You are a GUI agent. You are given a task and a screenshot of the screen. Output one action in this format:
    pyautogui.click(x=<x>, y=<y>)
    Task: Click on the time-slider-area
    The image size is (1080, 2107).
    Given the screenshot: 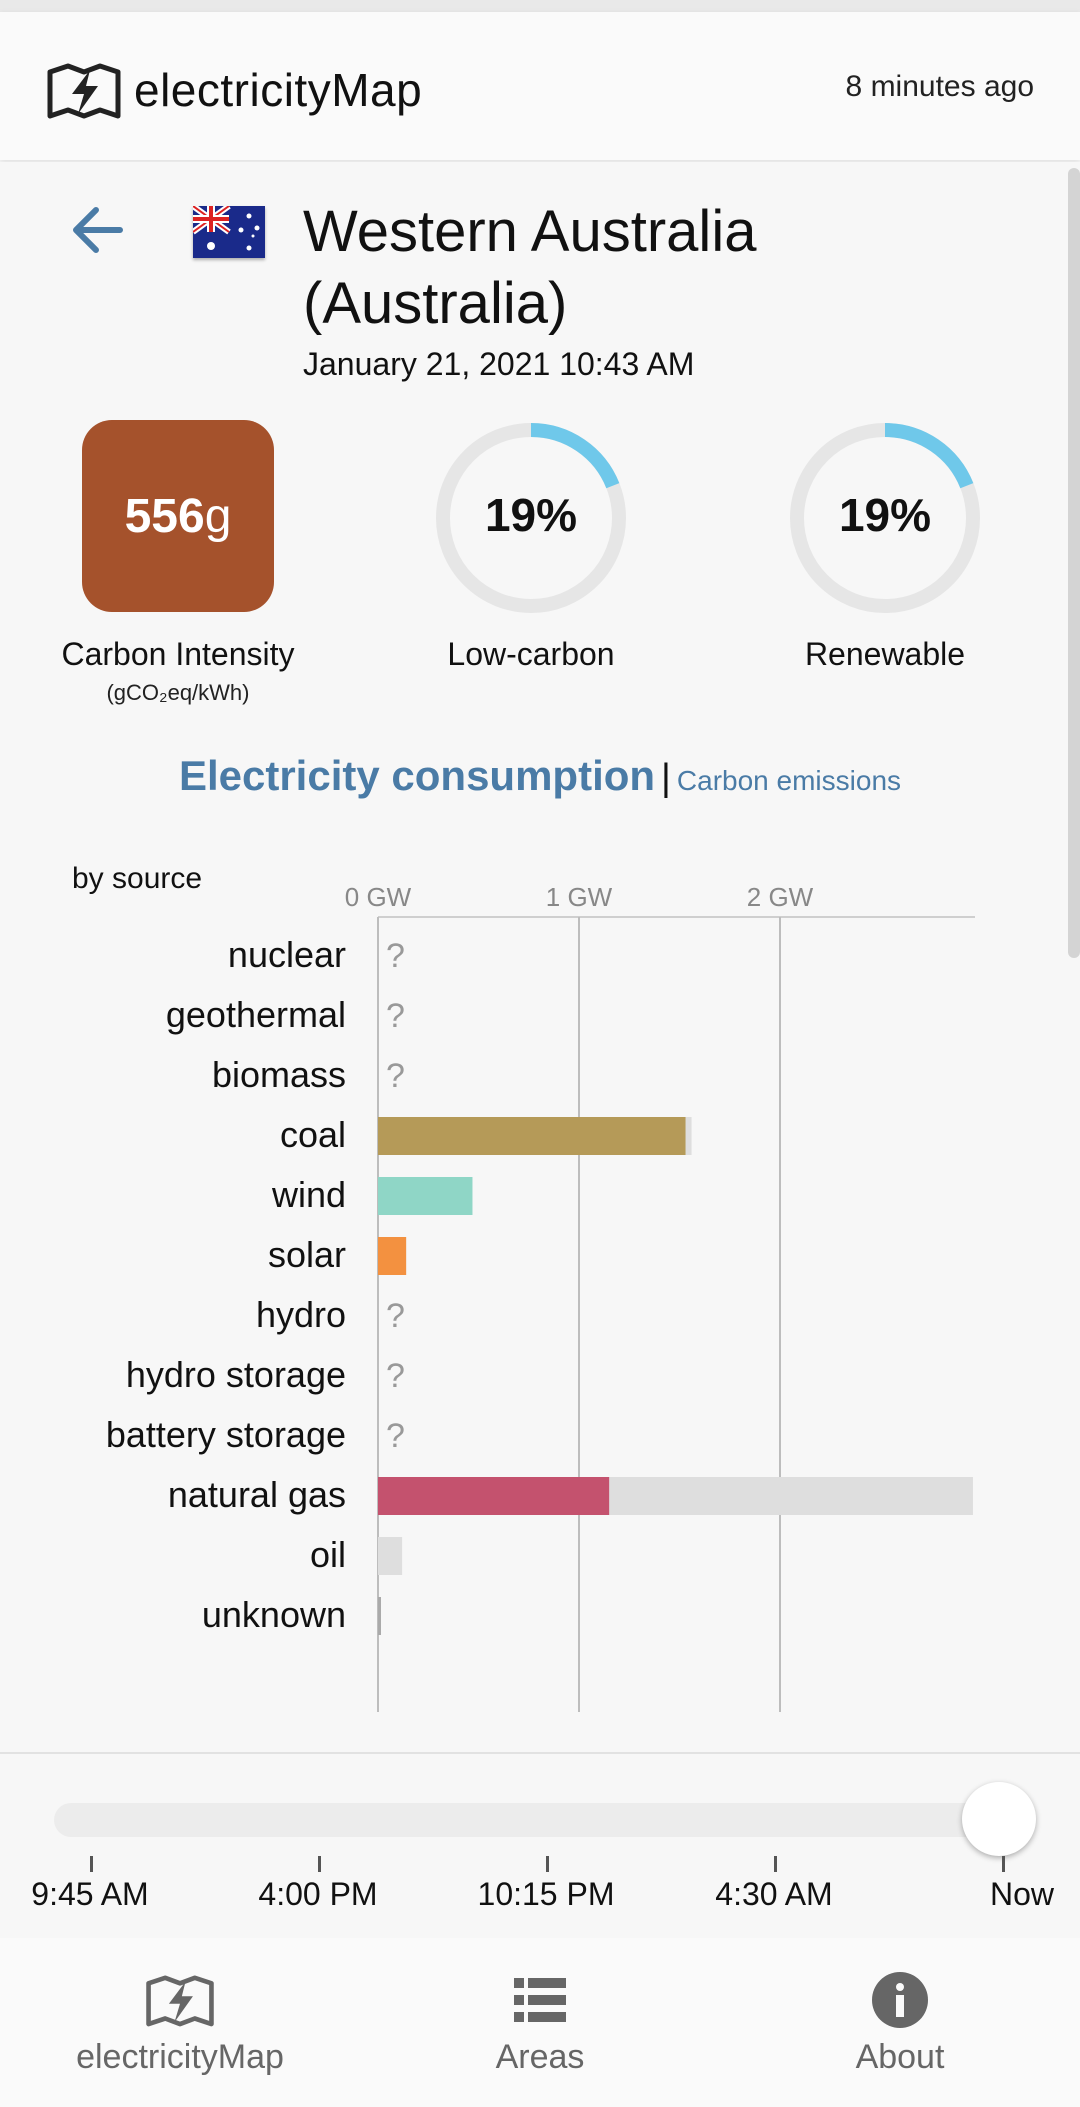 What is the action you would take?
    pyautogui.click(x=540, y=1846)
    